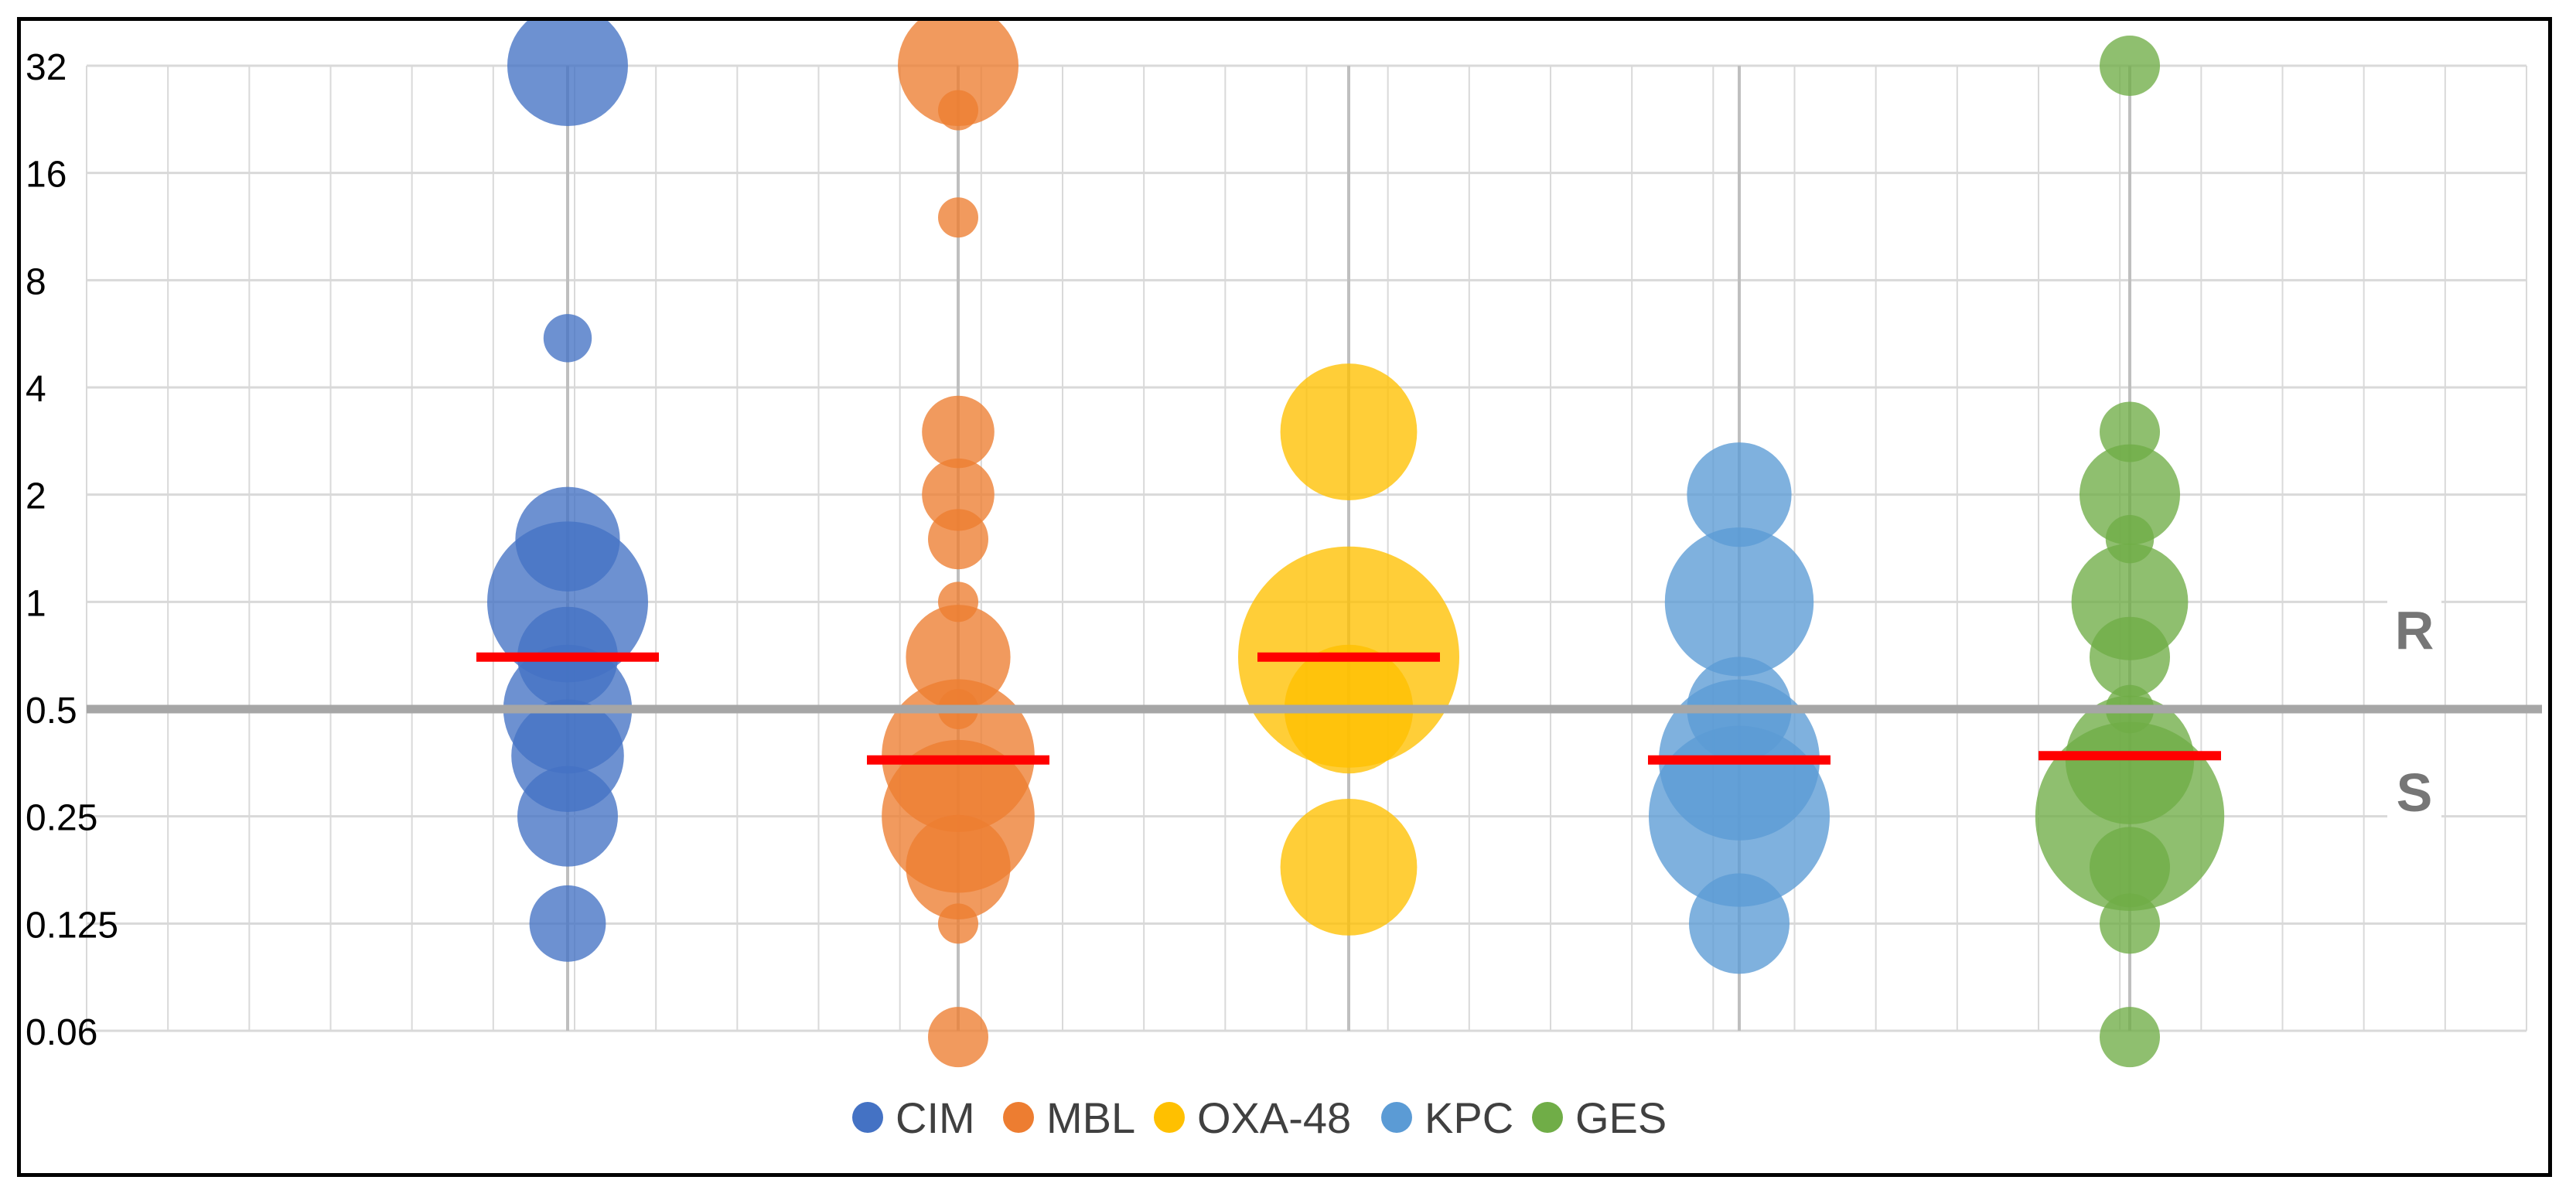  I want to click on zone-label-r: R, so click(2415, 630).